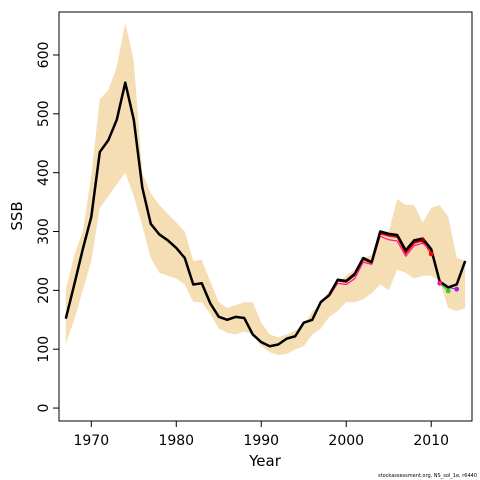  What do you see at coordinates (17, 215) in the screenshot?
I see `y-axis-title: SSB` at bounding box center [17, 215].